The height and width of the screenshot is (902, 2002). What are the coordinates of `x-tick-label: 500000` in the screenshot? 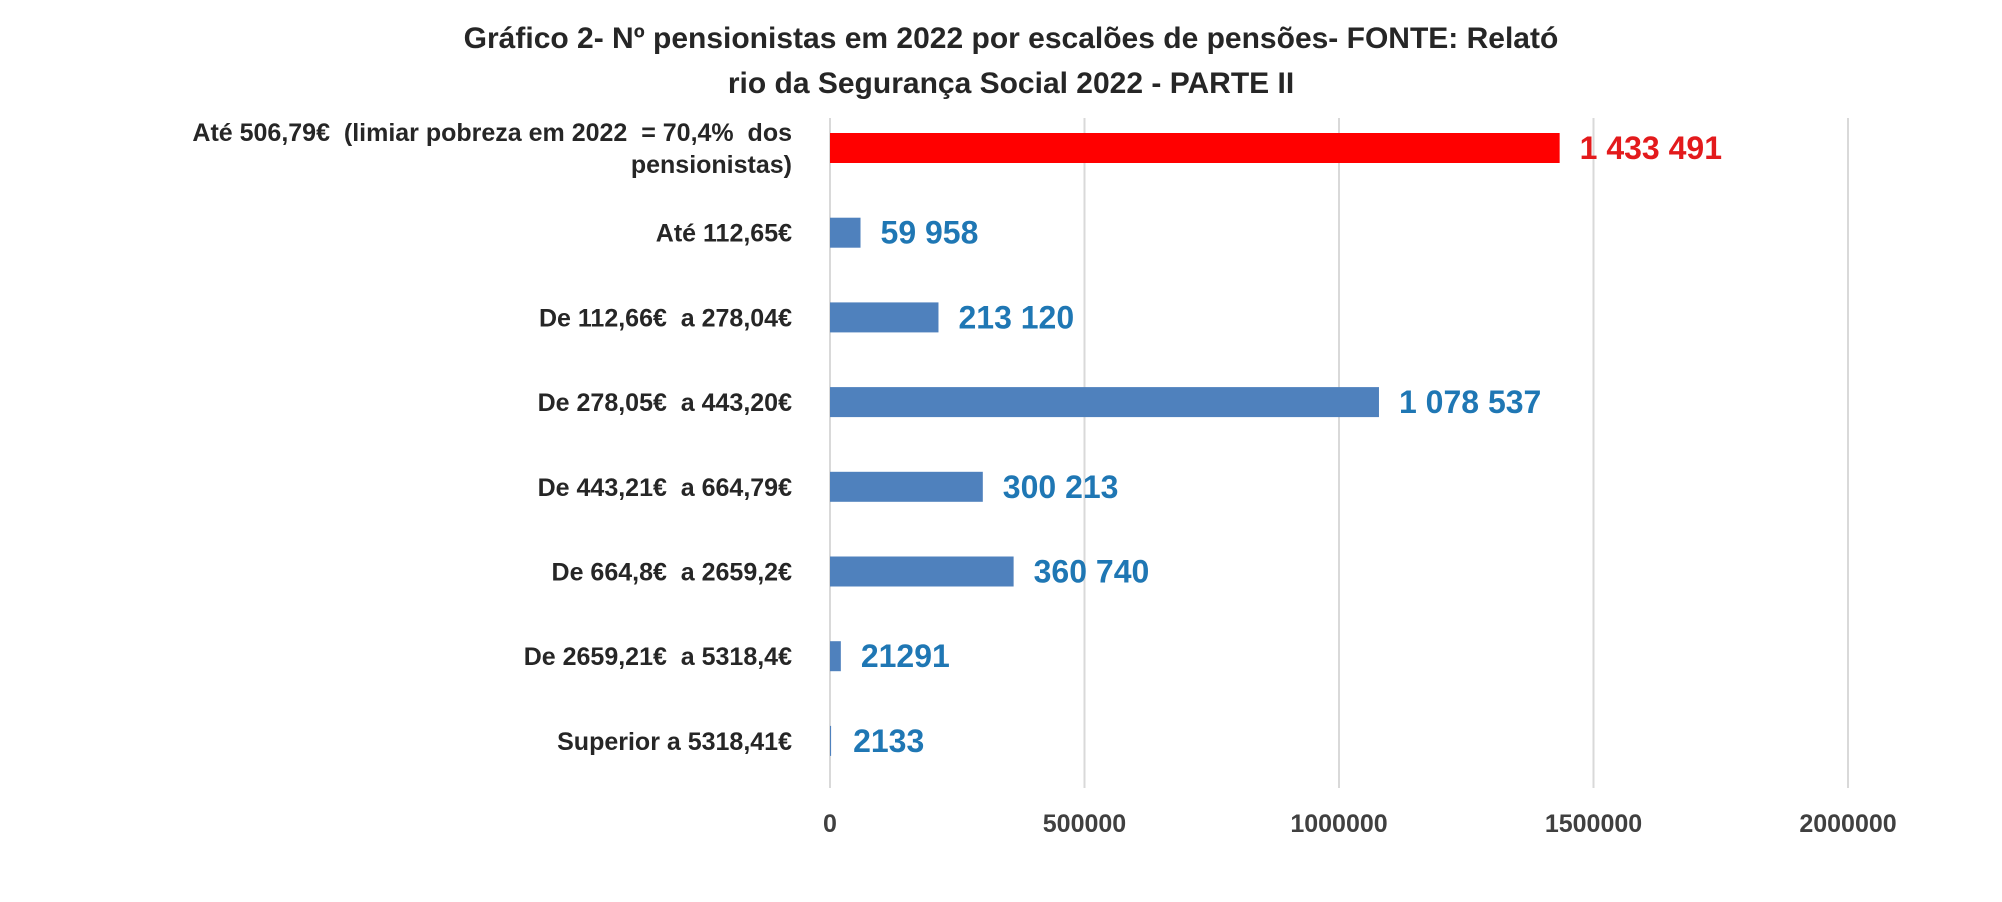 It's located at (1084, 824).